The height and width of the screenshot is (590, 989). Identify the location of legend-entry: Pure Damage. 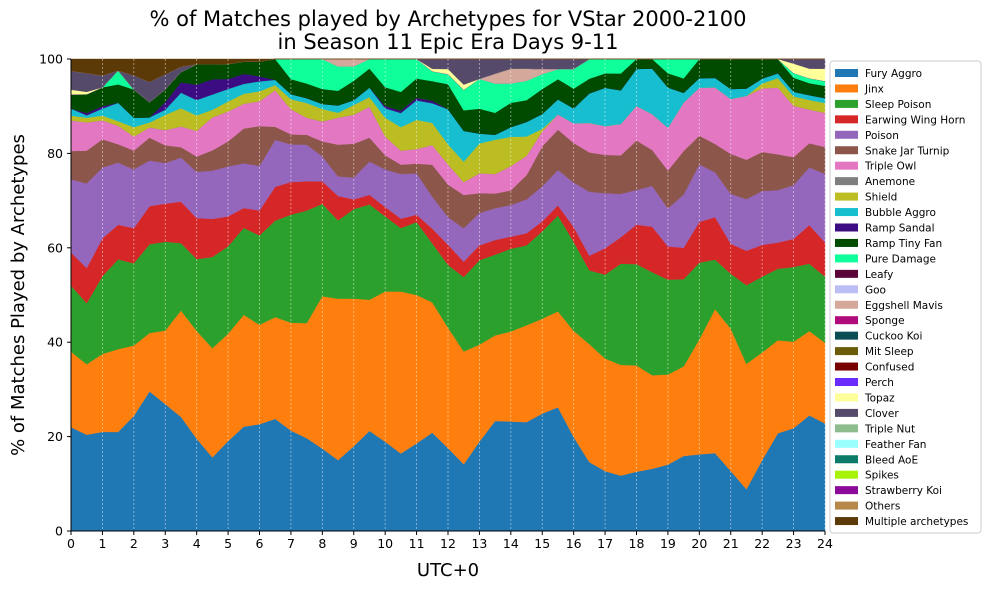
(900, 259).